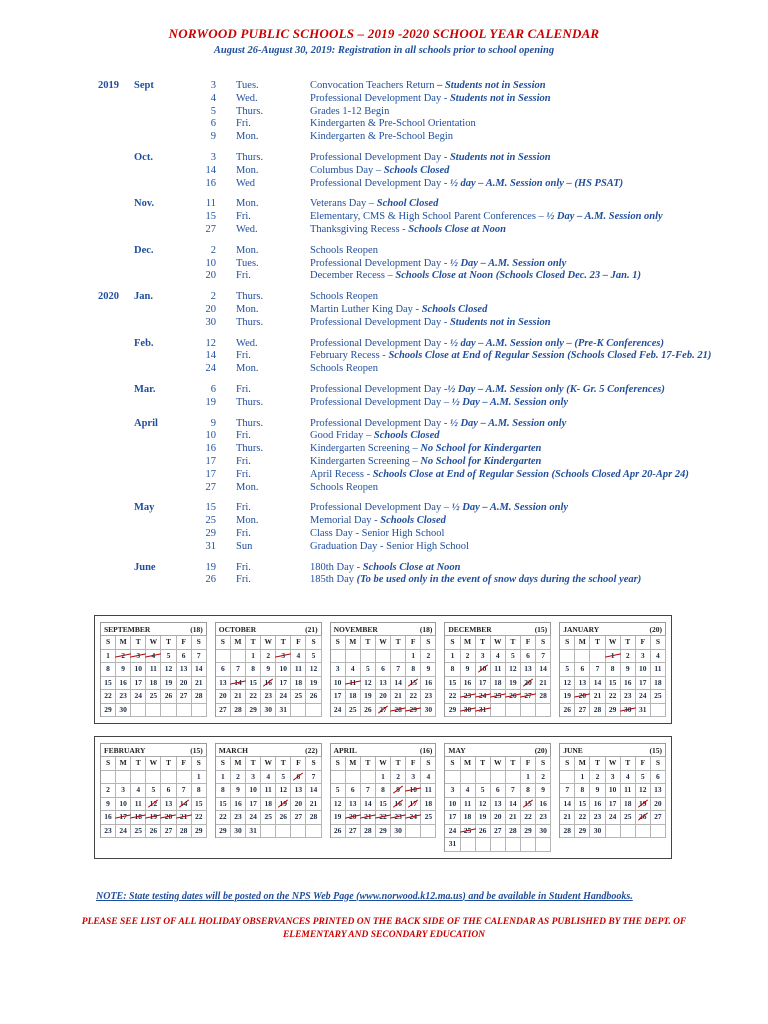  Describe the element at coordinates (498, 791) in the screenshot. I see `calendar-day-cell: 6` at that location.